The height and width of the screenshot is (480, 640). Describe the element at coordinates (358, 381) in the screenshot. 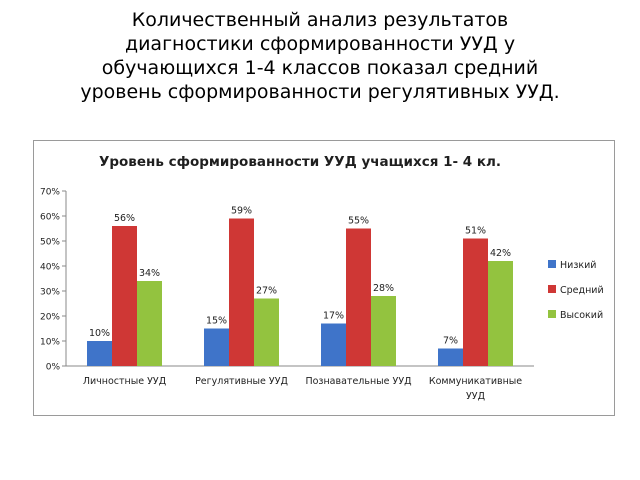

I see `category-label: Познавательные УУД` at that location.